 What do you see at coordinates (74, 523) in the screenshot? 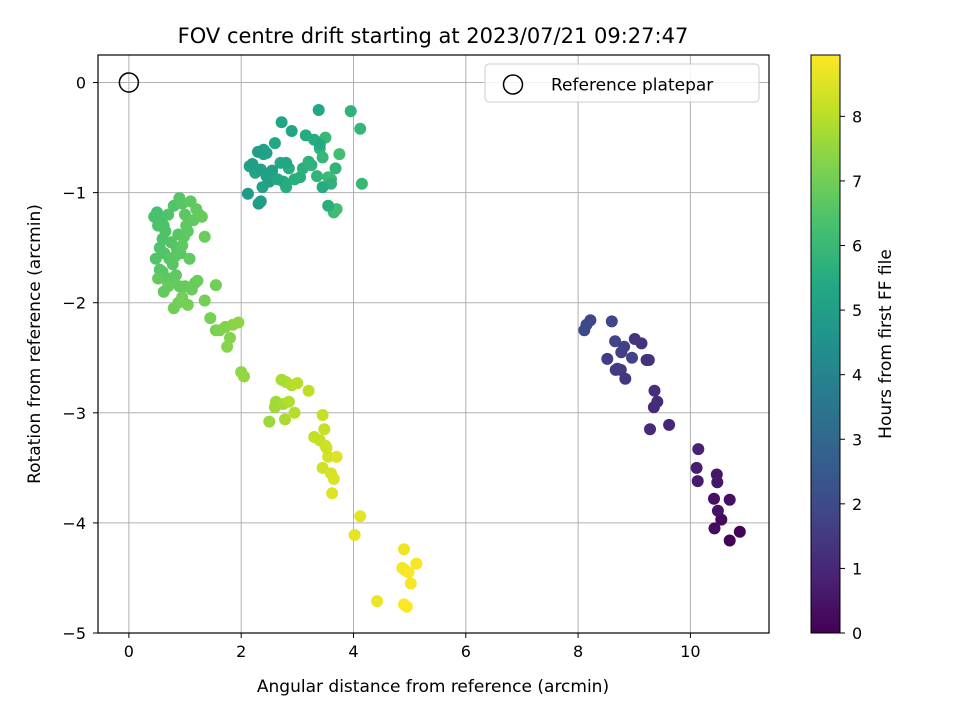
I see `y-tick-label: −4` at bounding box center [74, 523].